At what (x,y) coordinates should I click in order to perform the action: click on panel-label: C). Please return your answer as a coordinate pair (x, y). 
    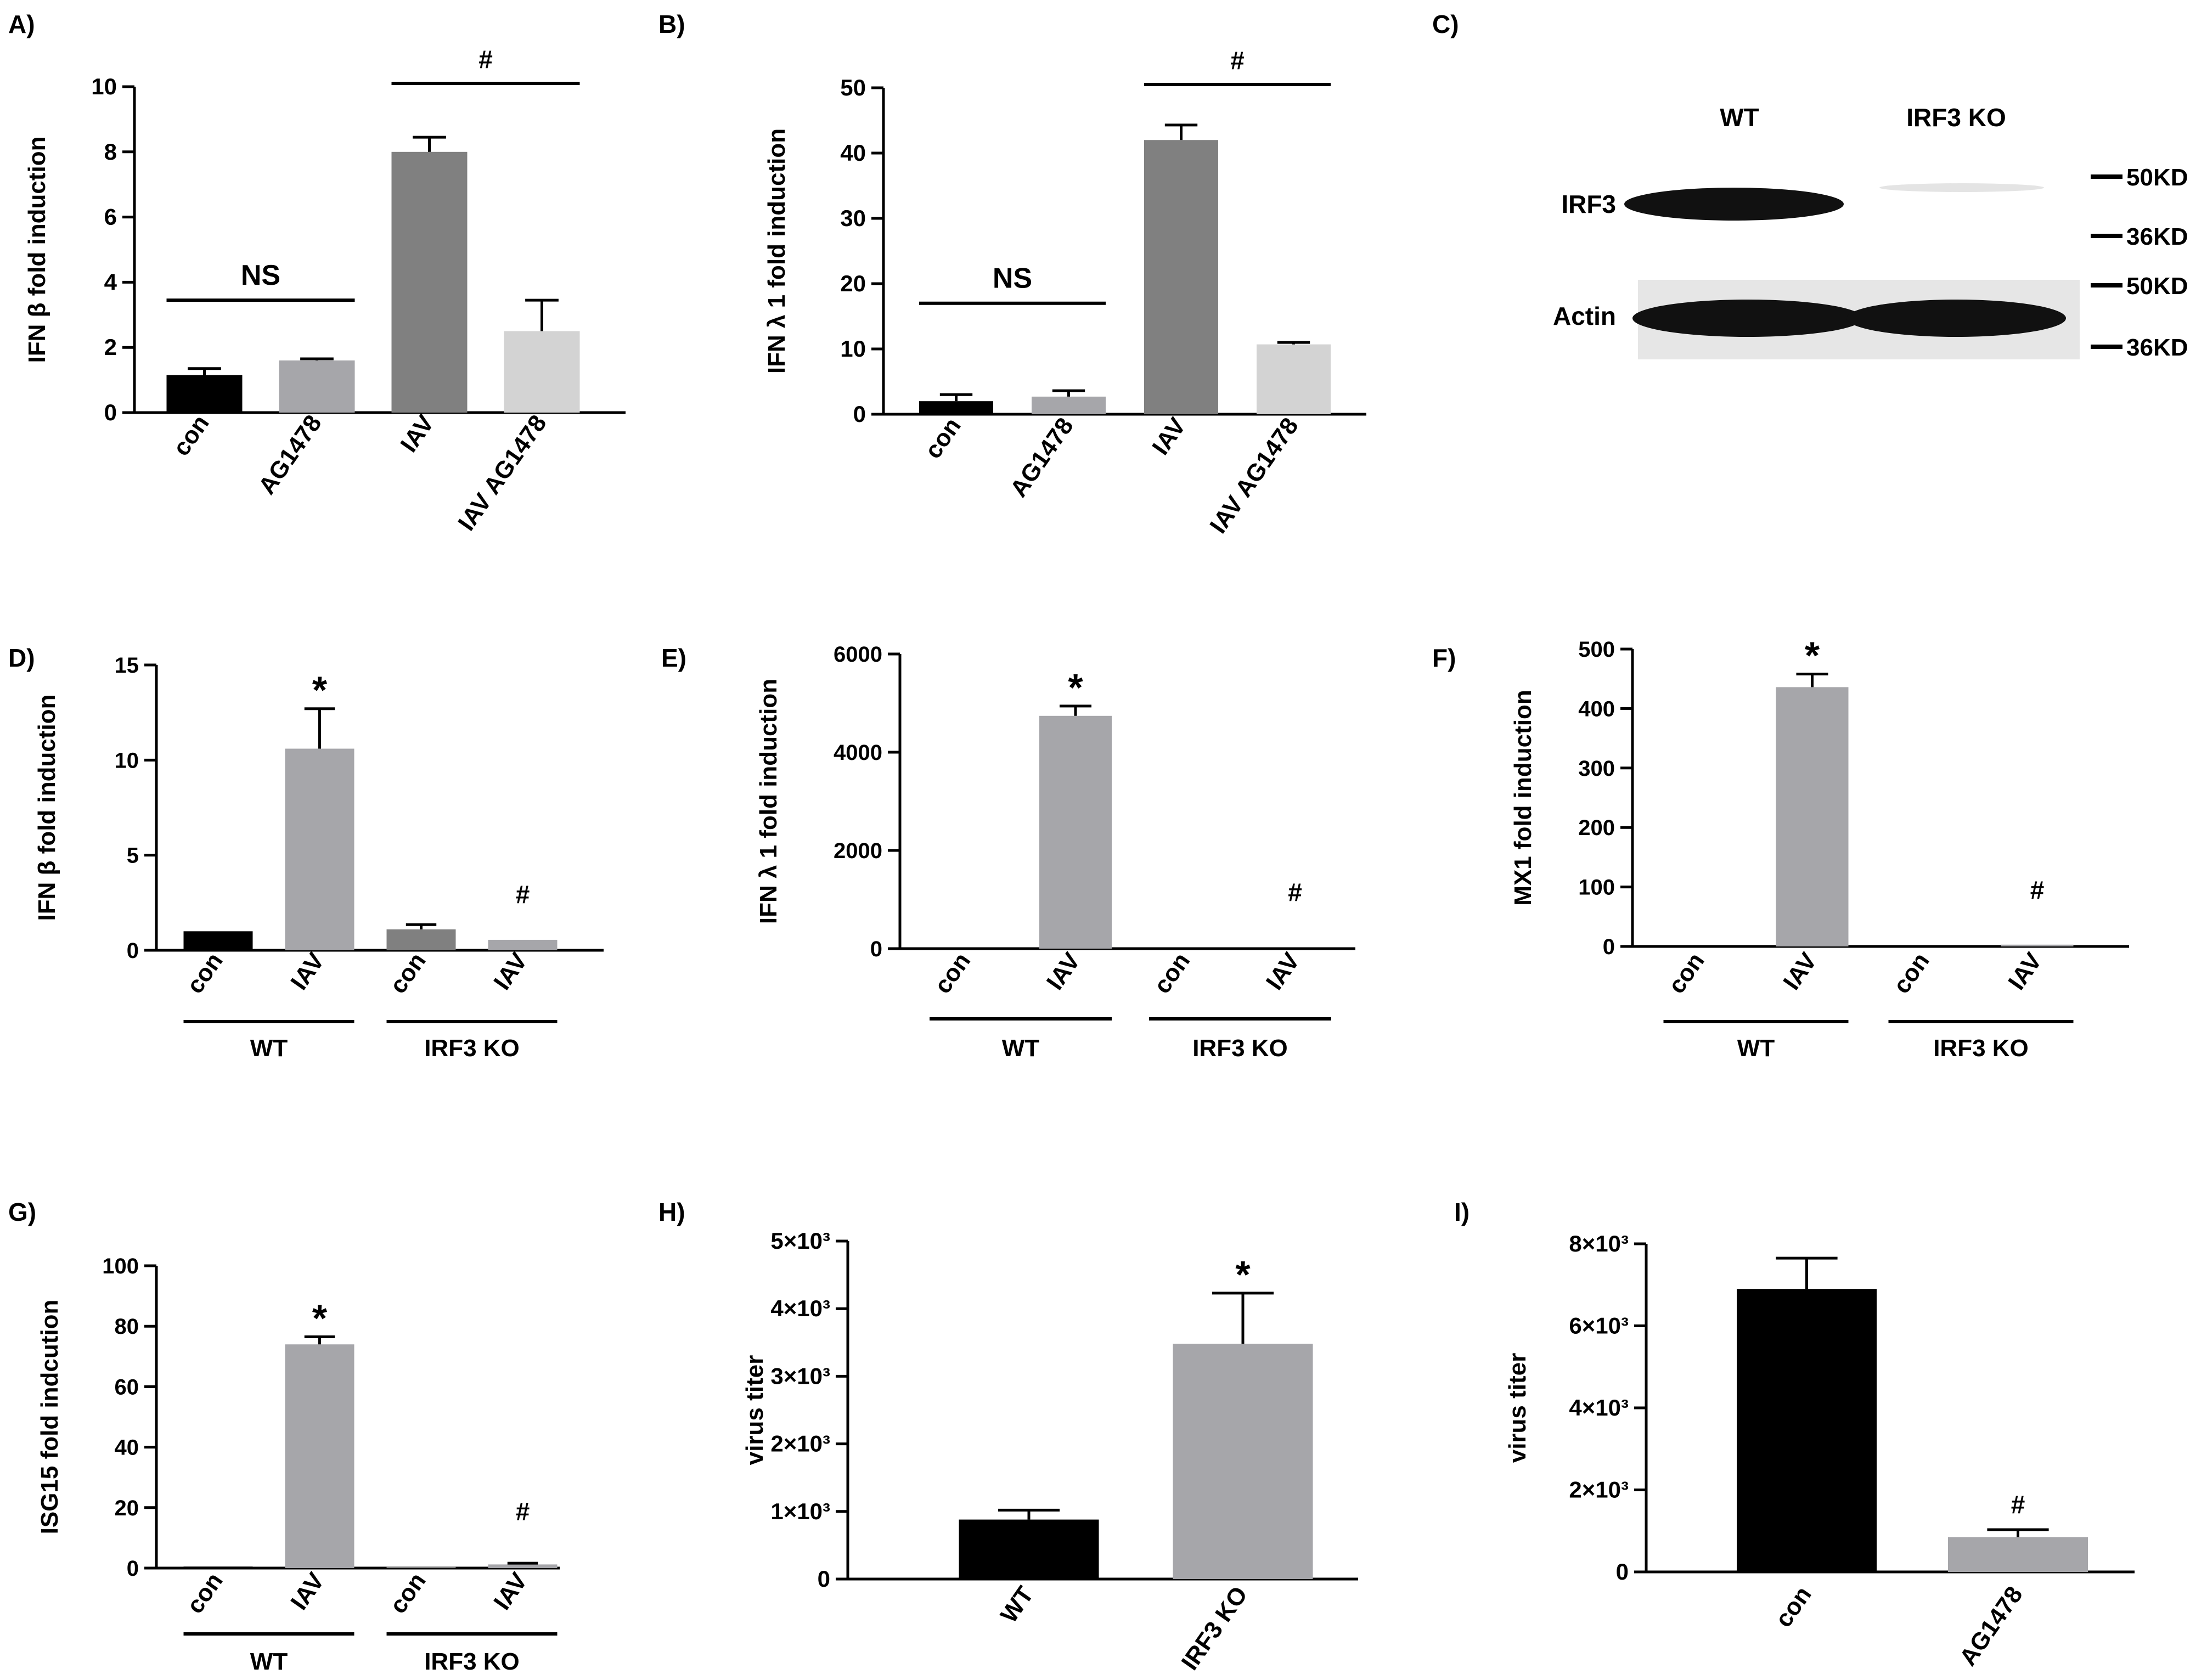
    Looking at the image, I should click on (1445, 24).